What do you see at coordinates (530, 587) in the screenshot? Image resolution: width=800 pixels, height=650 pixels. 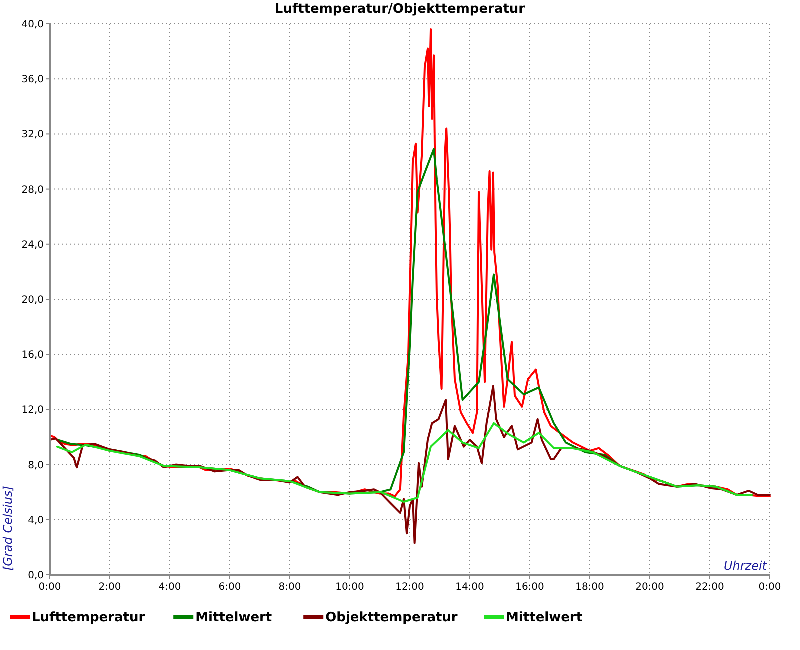 I see `x-tick-label: 16:00` at bounding box center [530, 587].